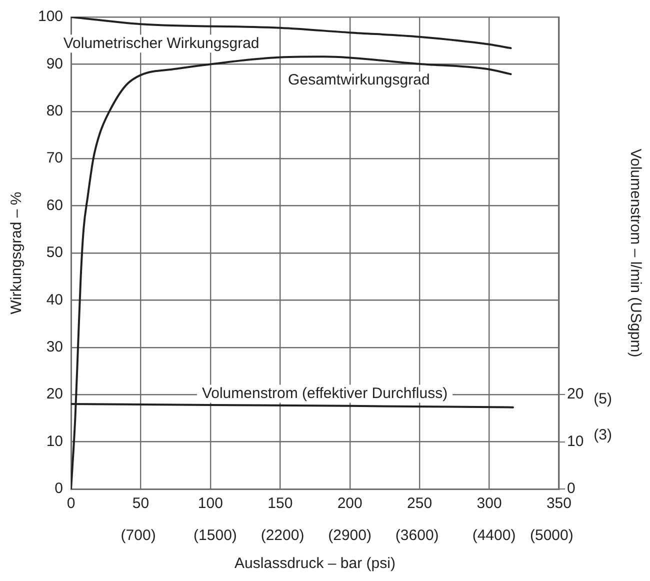  Describe the element at coordinates (575, 394) in the screenshot. I see `y2-tick-label: 20` at that location.